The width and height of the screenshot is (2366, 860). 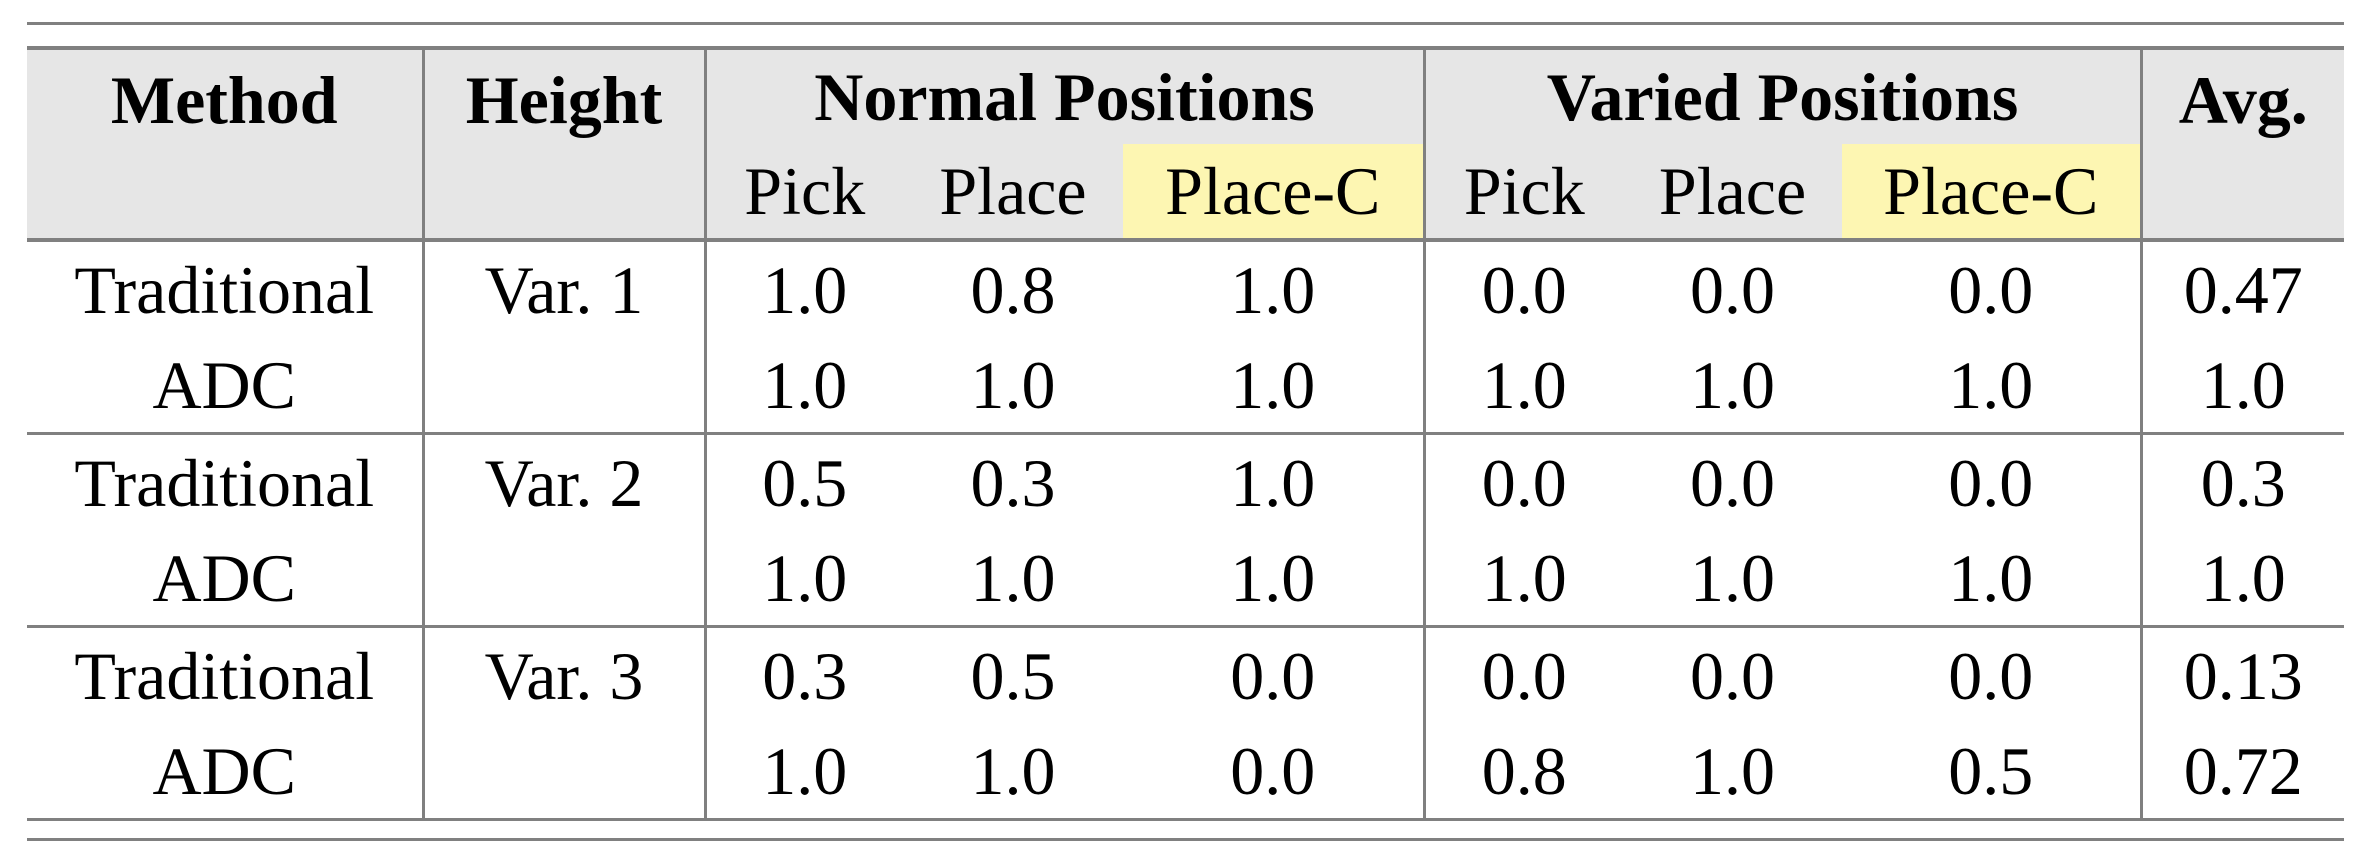 What do you see at coordinates (1013, 674) in the screenshot?
I see `normal-place-cell: 0.5` at bounding box center [1013, 674].